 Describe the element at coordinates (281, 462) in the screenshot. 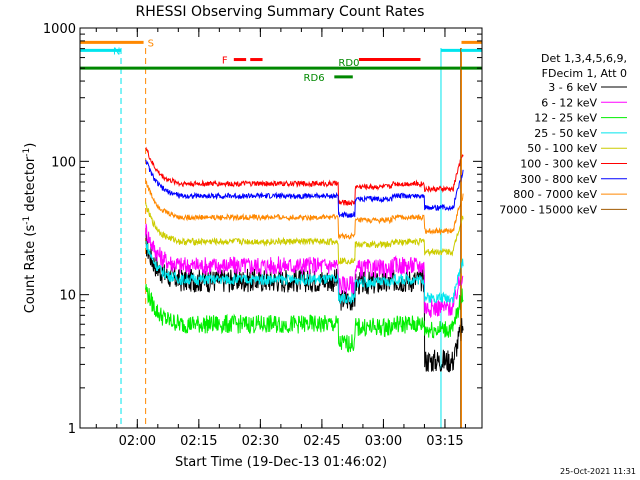

I see `x-axis-label: Start Time (19-Dec-13 01:46:02)` at that location.